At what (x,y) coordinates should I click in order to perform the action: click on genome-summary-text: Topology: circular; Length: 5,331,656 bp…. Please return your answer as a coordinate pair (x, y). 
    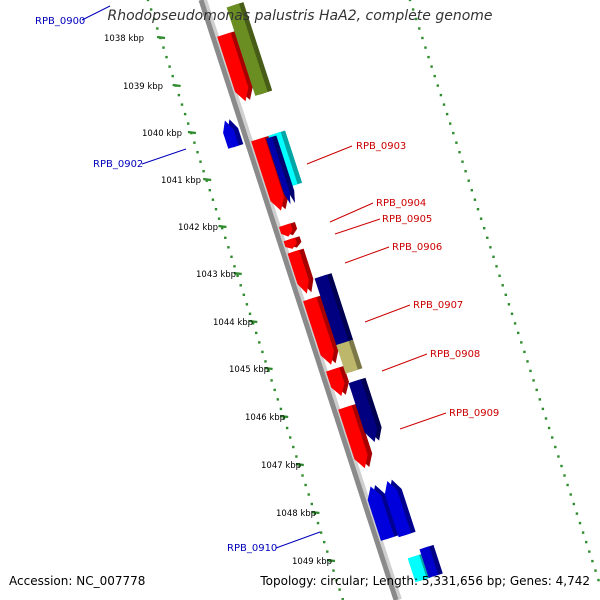
    Looking at the image, I should click on (425, 581).